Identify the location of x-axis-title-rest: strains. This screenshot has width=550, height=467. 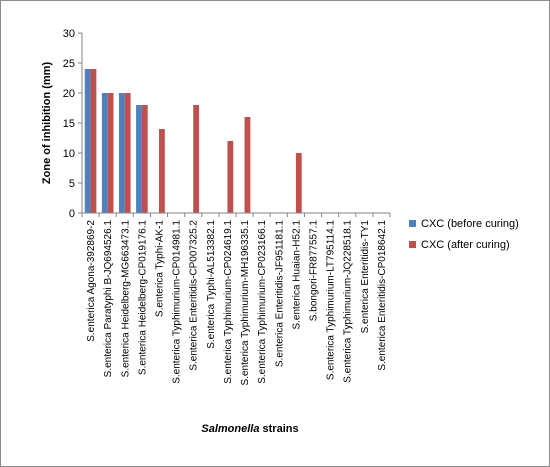
(278, 429).